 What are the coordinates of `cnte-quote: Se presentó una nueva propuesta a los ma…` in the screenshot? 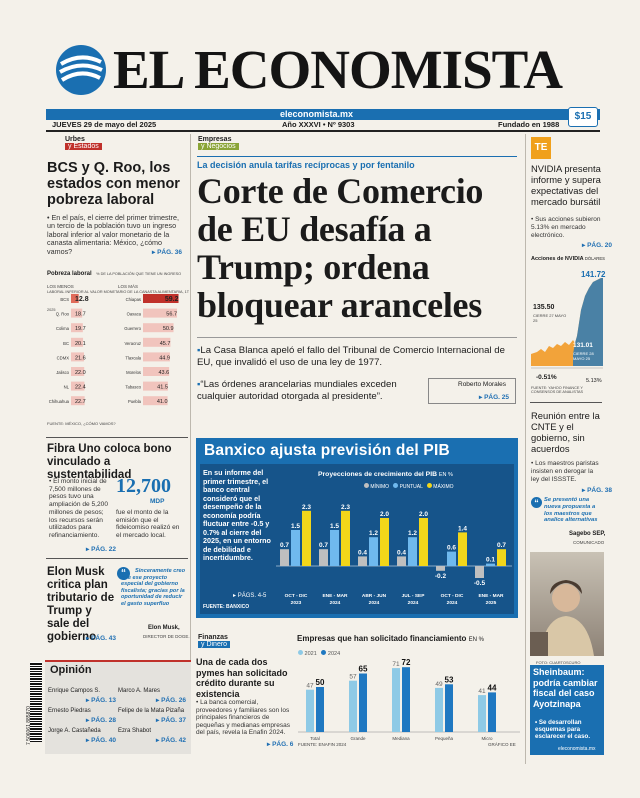 It's located at (571, 510).